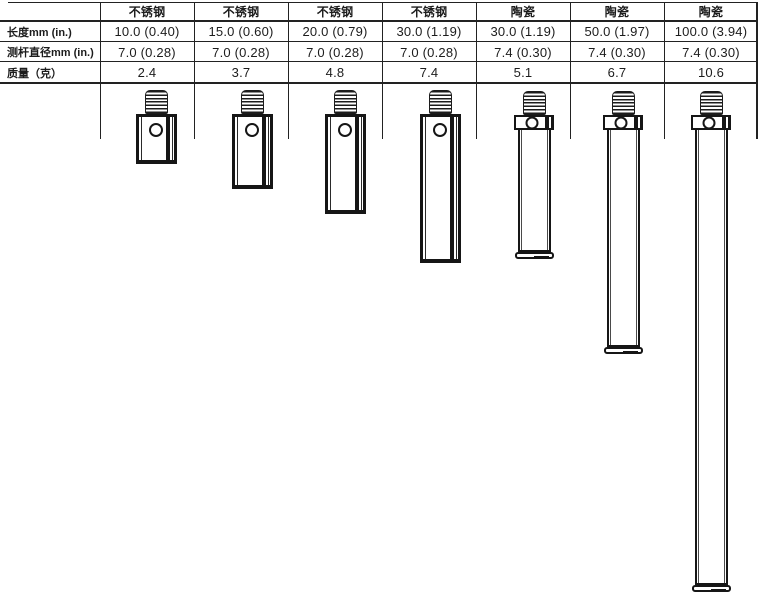 This screenshot has height=606, width=758. Describe the element at coordinates (711, 12) in the screenshot. I see `material-header-7: 陶瓷` at that location.